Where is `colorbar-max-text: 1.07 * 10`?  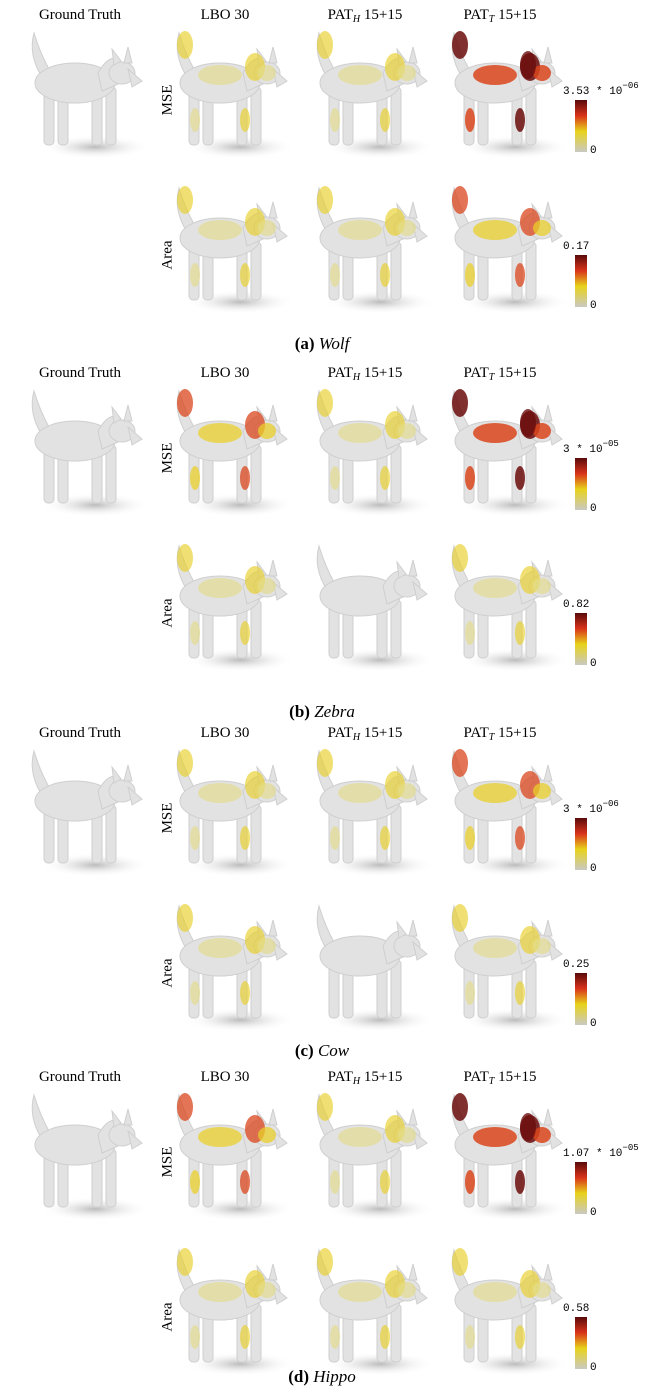 colorbar-max-text: 1.07 * 10 is located at coordinates (592, 1154).